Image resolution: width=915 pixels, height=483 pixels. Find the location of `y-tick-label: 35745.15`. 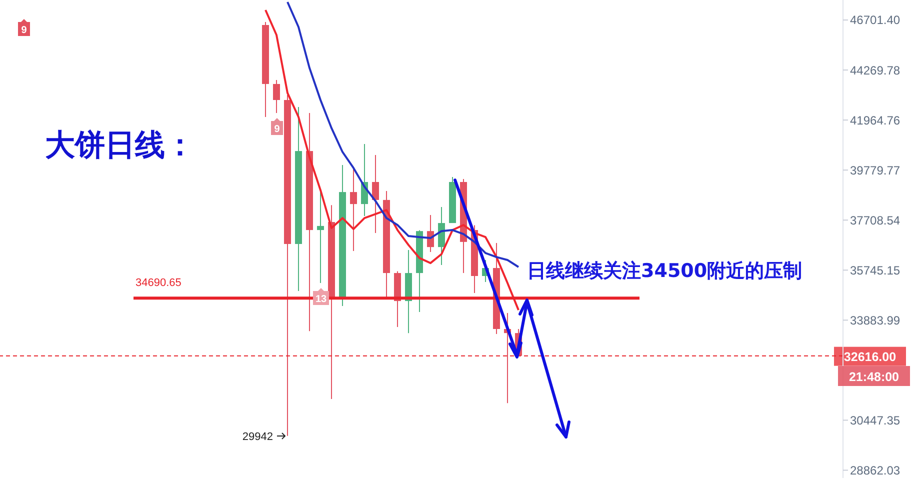

y-tick-label: 35745.15 is located at coordinates (875, 270).